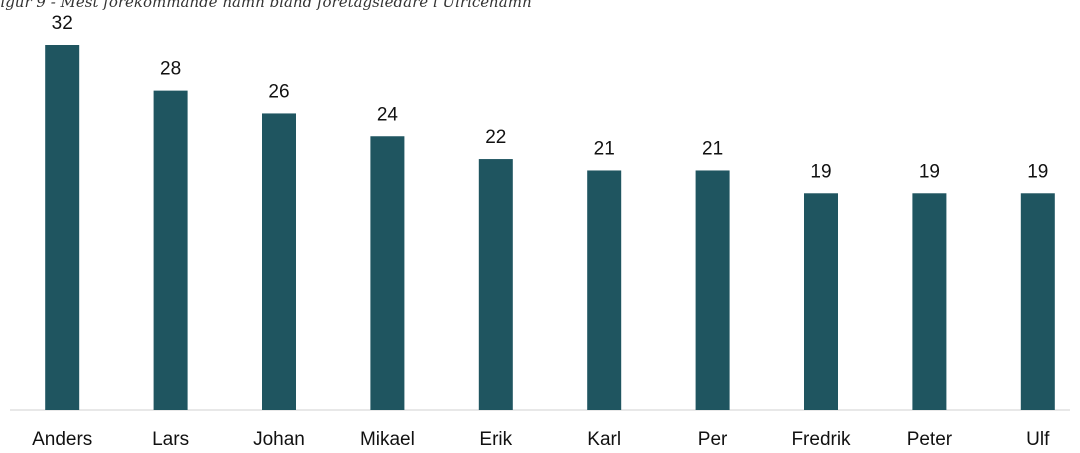 This screenshot has width=1080, height=453. What do you see at coordinates (62, 23) in the screenshot?
I see `data-label: 32` at bounding box center [62, 23].